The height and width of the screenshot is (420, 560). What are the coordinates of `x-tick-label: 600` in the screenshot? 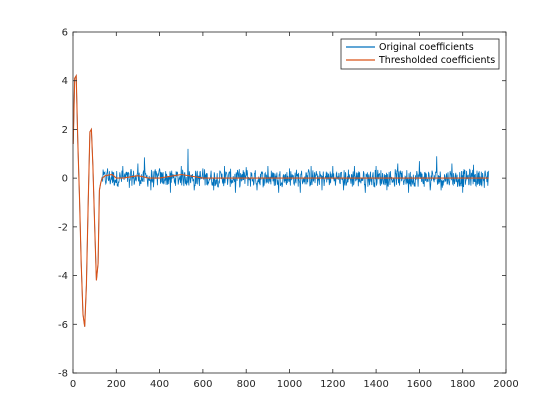 It's located at (202, 384).